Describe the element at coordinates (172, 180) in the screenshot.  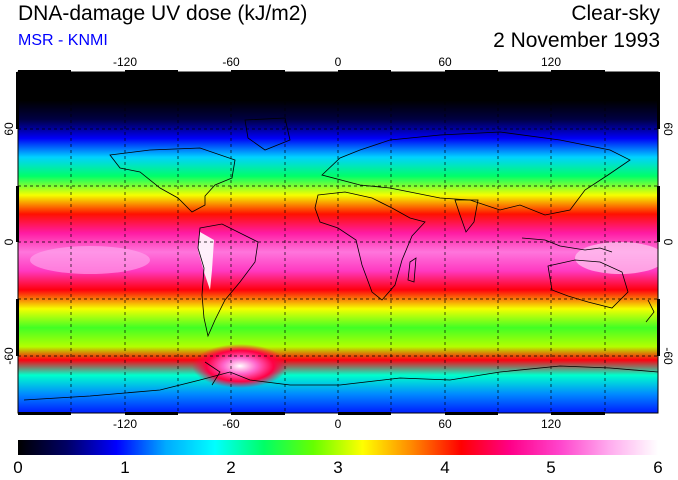
I see `coast-north-america` at that location.